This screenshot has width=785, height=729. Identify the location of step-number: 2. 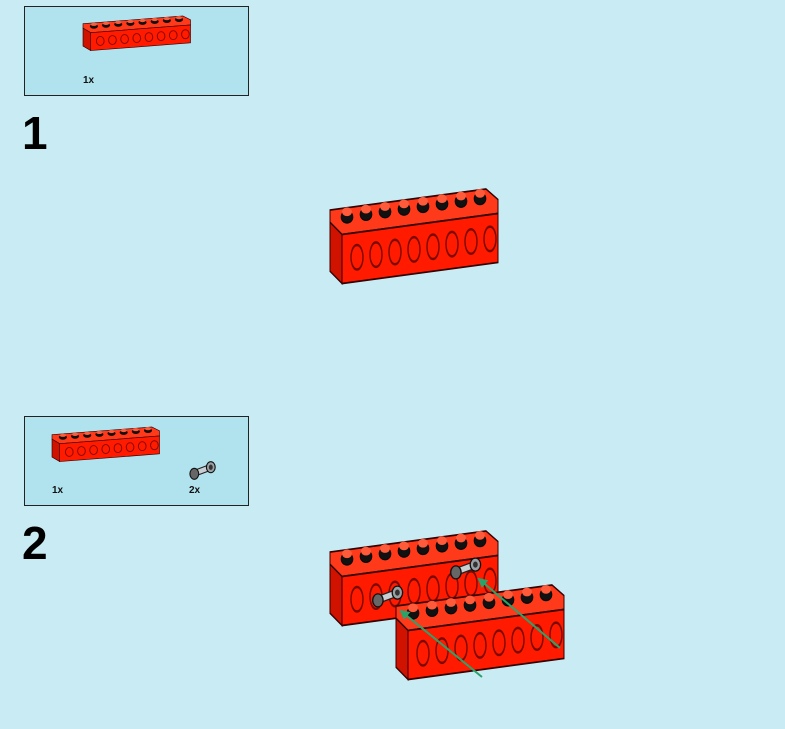
(35, 543).